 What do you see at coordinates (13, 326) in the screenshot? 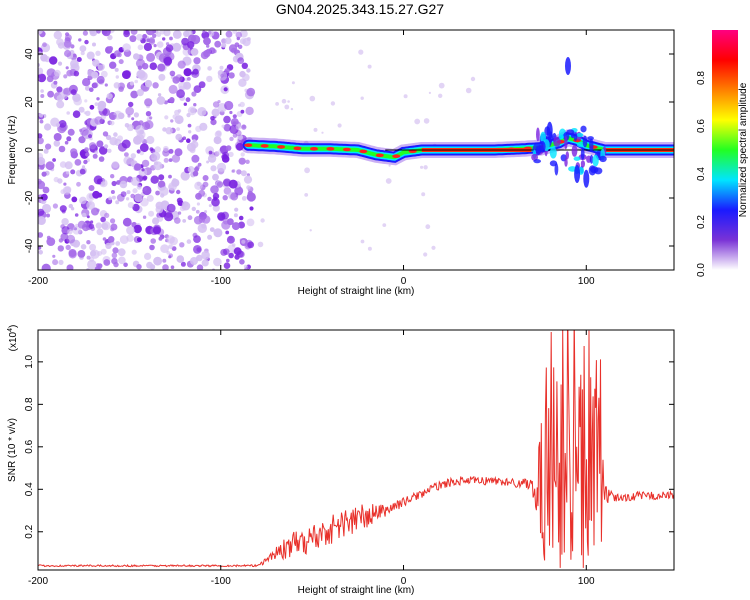
I see `snr-multiplier-close: )` at bounding box center [13, 326].